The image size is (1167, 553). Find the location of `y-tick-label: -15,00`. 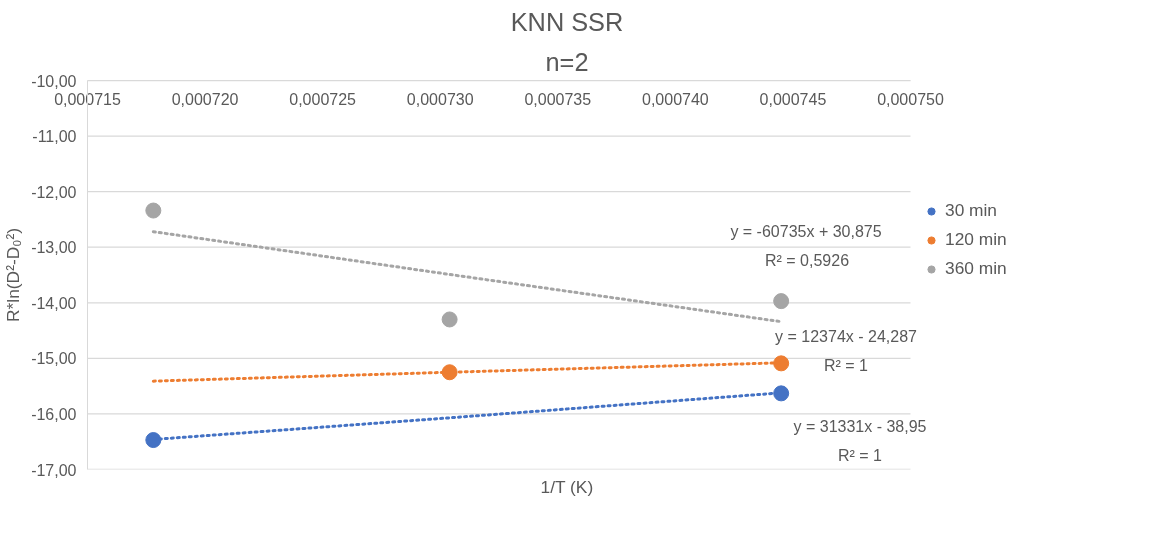

y-tick-label: -15,00 is located at coordinates (54, 359).